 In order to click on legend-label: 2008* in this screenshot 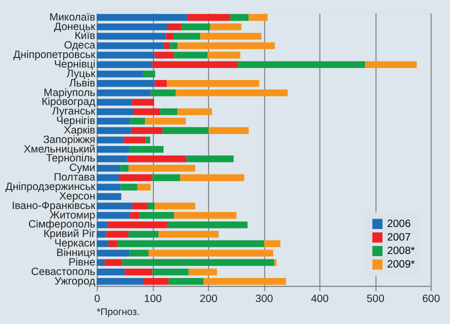, I will do `click(401, 250)`.